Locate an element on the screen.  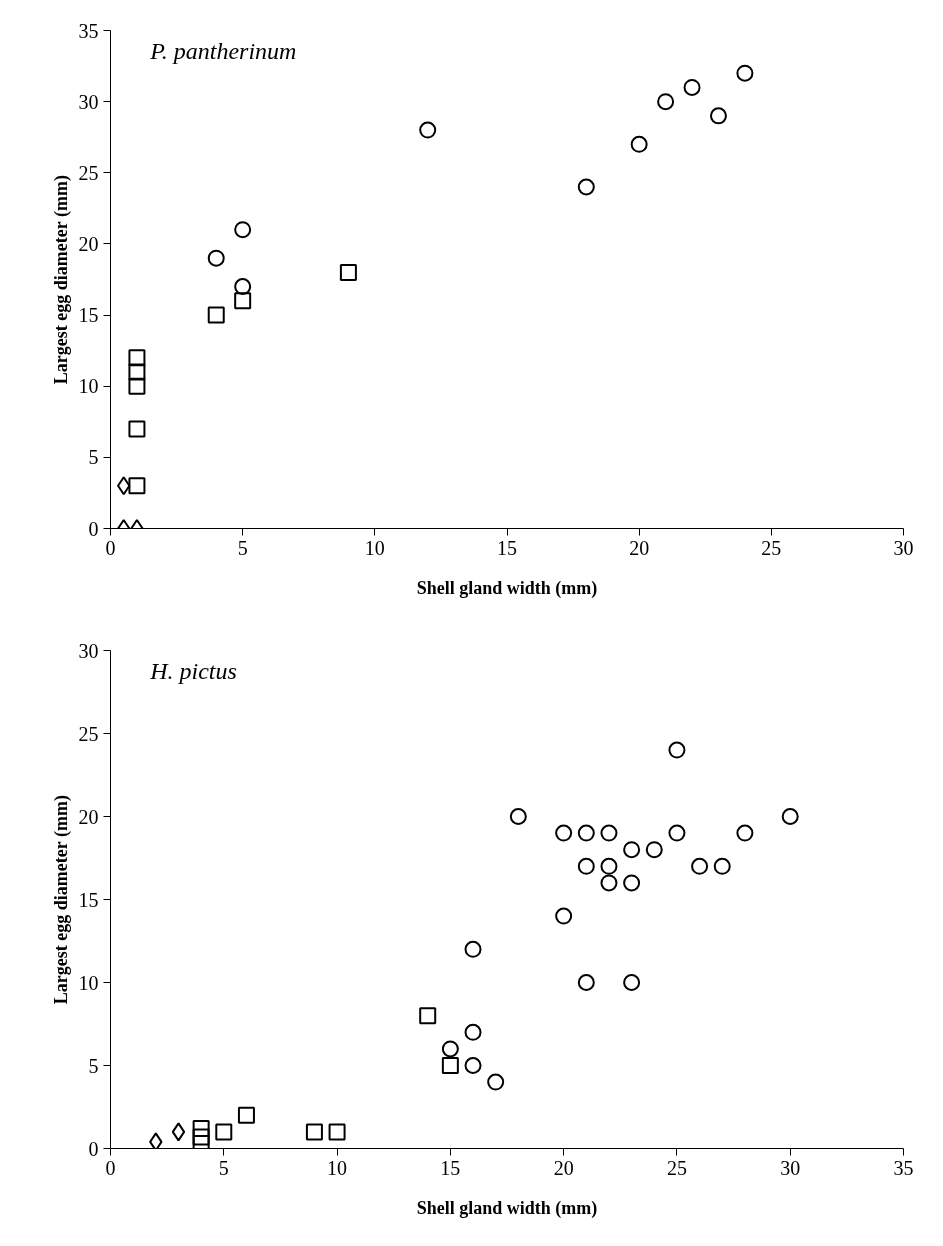
x-tick-label: 35 is located at coordinates (903, 1167).